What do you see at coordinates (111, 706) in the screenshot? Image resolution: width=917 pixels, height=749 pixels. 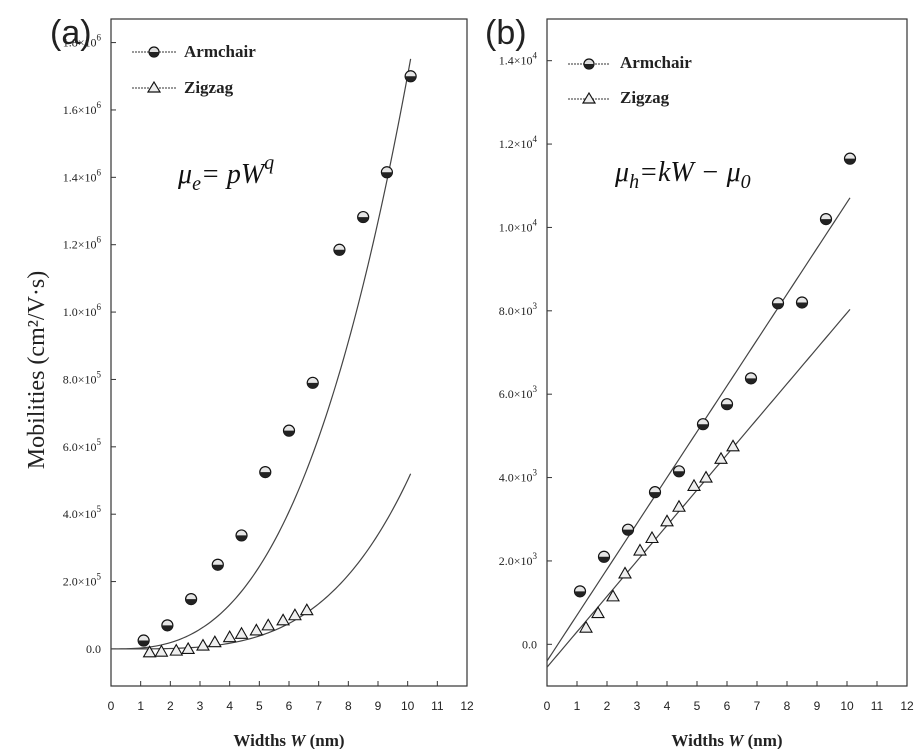 I see `x-tick-label: 0` at bounding box center [111, 706].